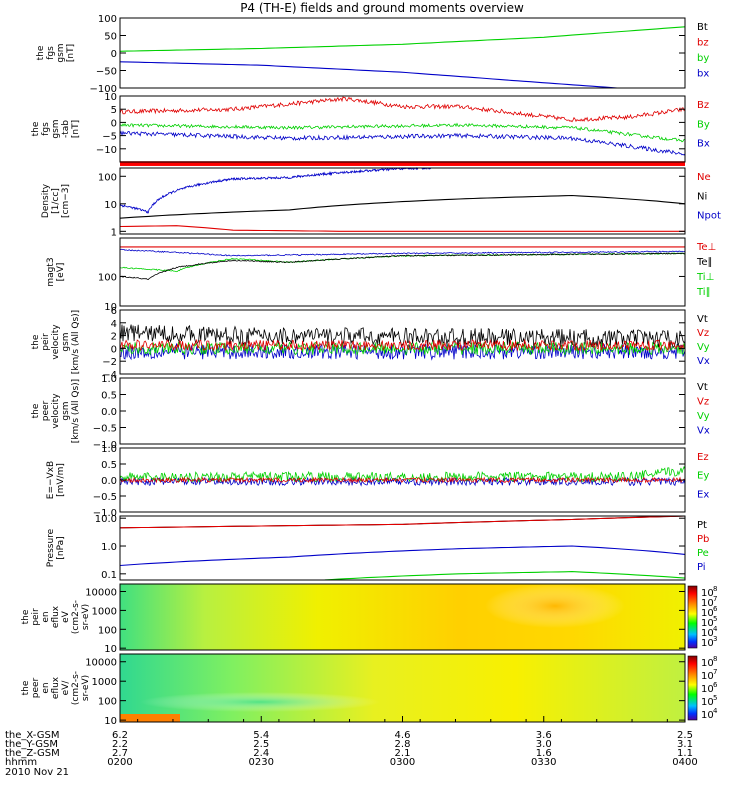 The width and height of the screenshot is (750, 800). I want to click on y-axis-label: eflux, so click(56, 687).